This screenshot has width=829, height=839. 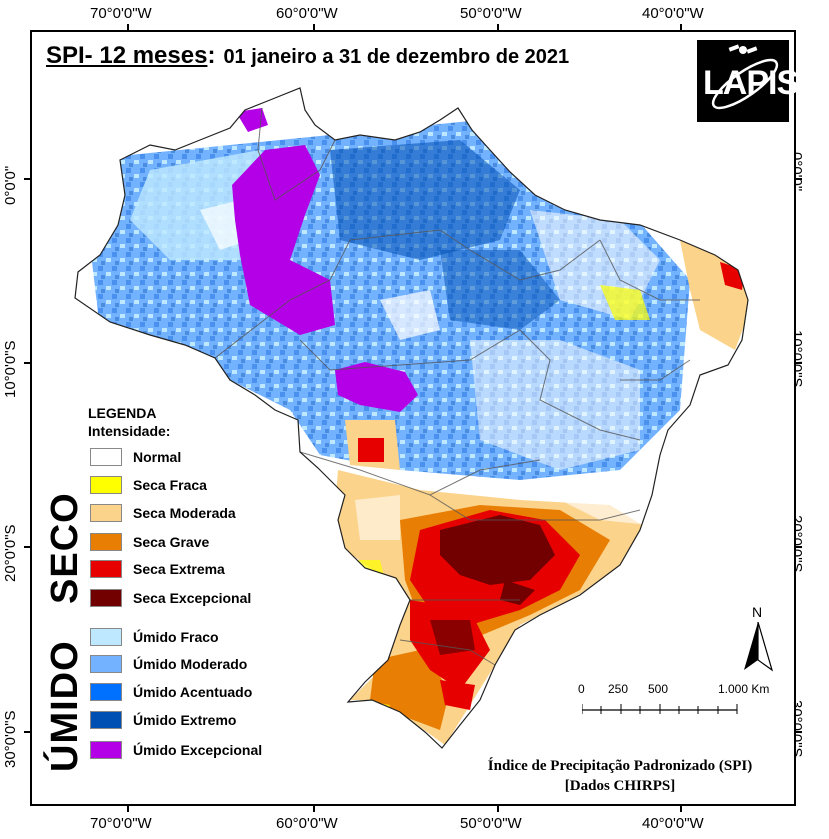 I want to click on legend-label: Seca Excepcional, so click(x=192, y=598).